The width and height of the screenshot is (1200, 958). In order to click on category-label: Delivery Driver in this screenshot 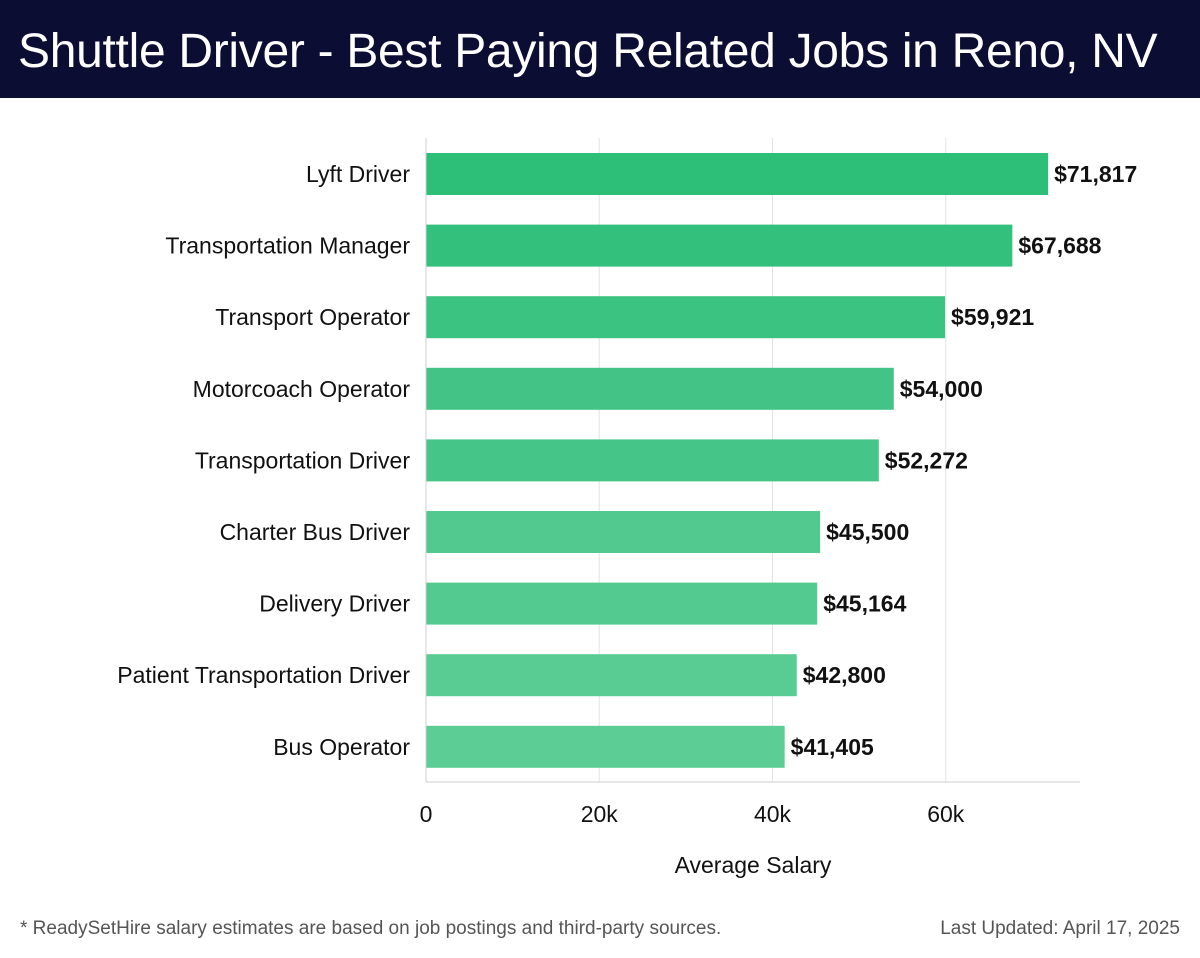, I will do `click(334, 604)`.